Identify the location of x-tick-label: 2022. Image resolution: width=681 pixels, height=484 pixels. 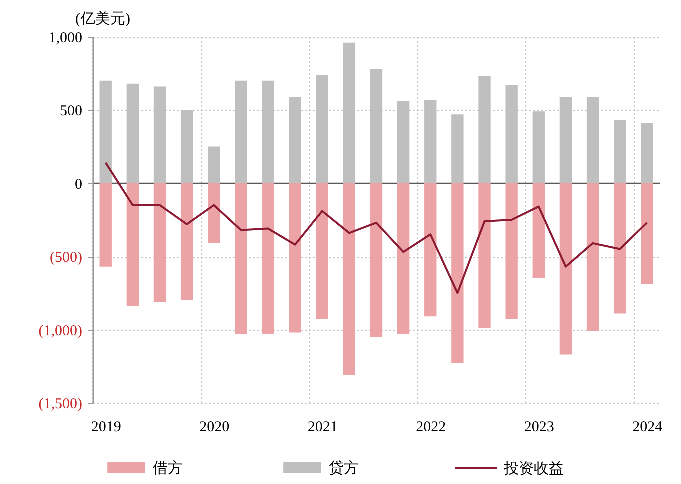
(431, 428).